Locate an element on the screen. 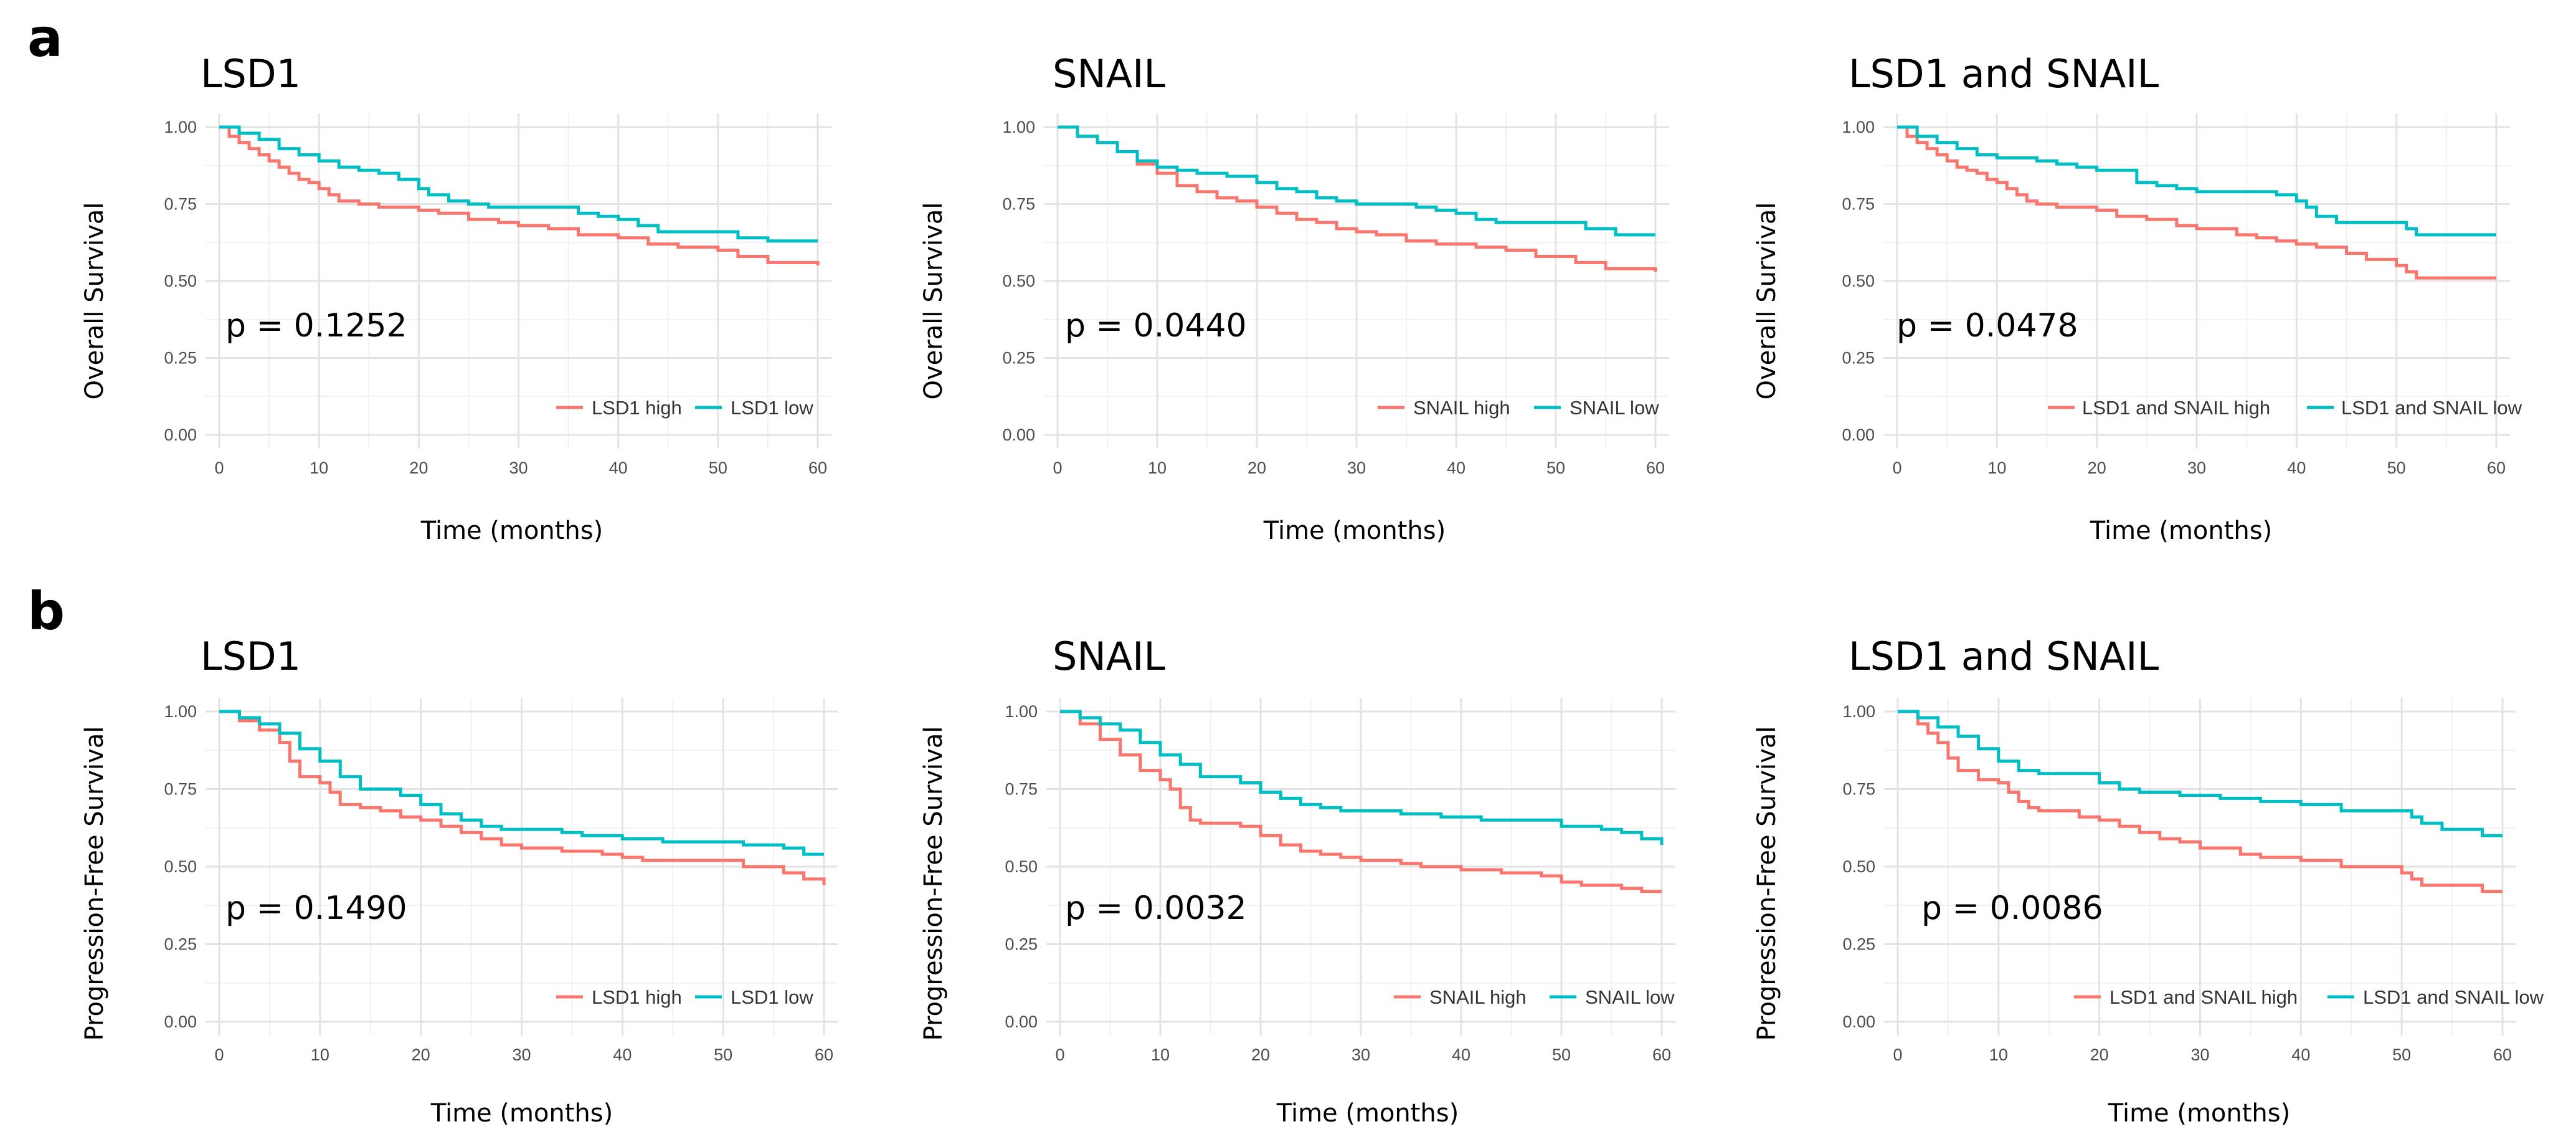  p-value-annotation: p = 0.1490 is located at coordinates (316, 909).